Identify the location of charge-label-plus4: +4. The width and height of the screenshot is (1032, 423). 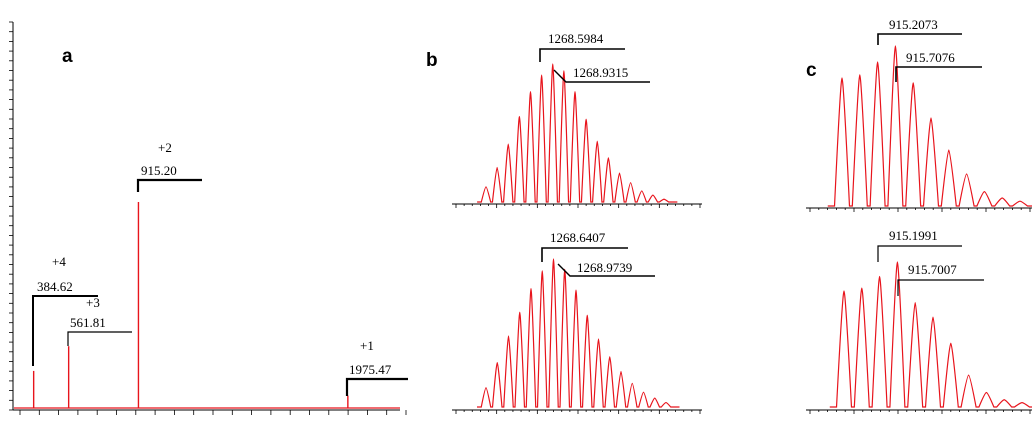
(59, 261).